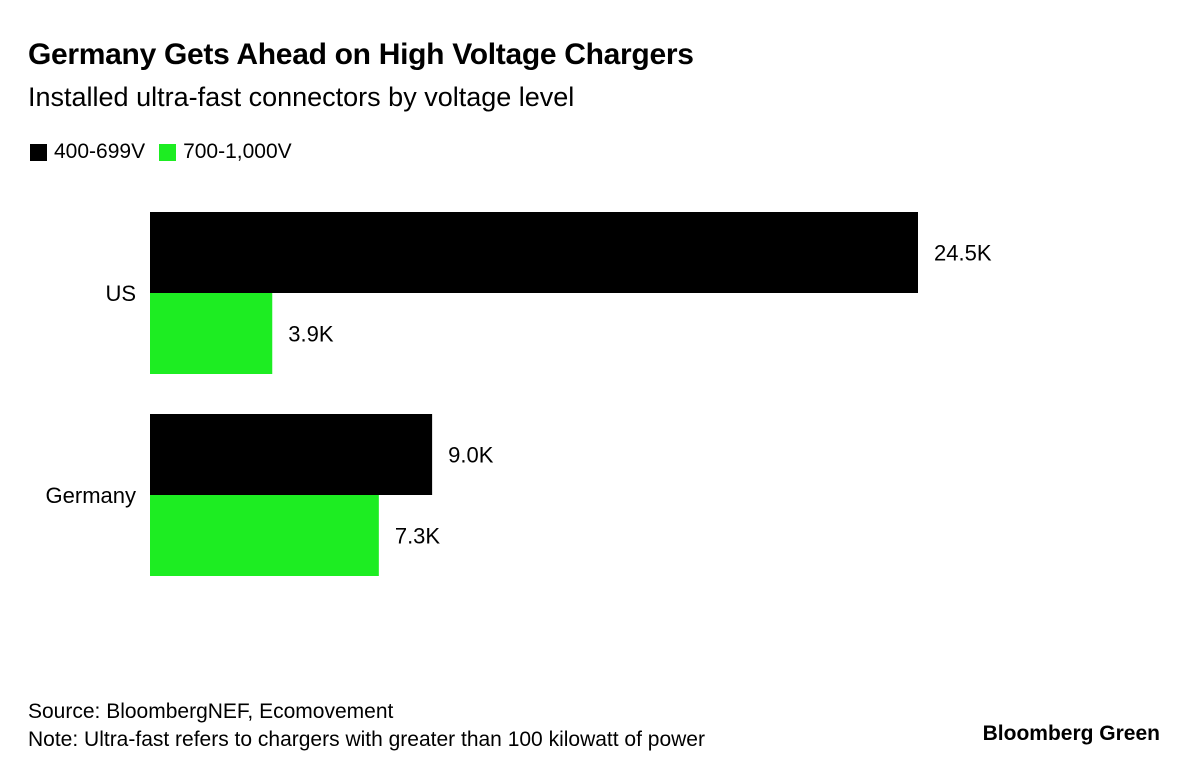 This screenshot has height=776, width=1200. Describe the element at coordinates (1071, 733) in the screenshot. I see `brand-logo: Bloomberg Green` at that location.